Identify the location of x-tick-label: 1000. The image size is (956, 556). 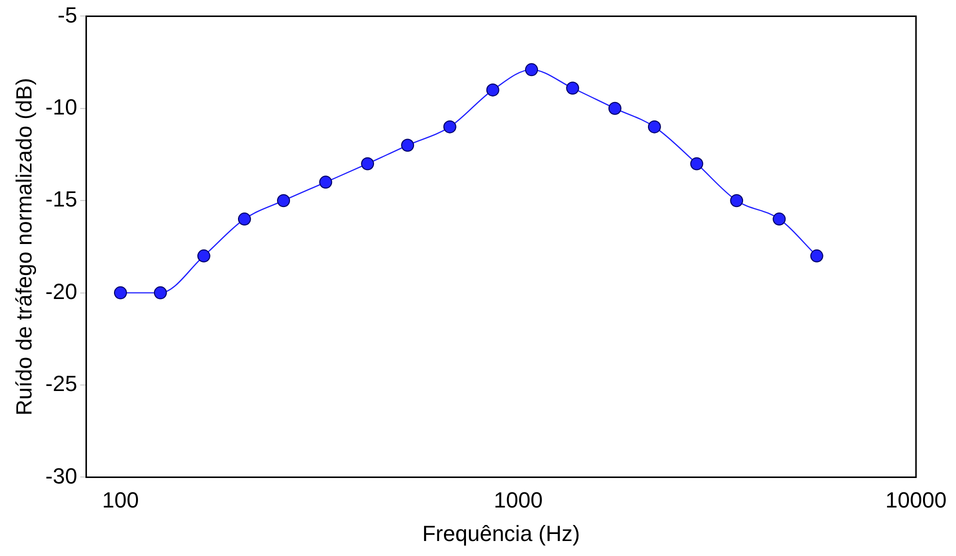
(518, 499).